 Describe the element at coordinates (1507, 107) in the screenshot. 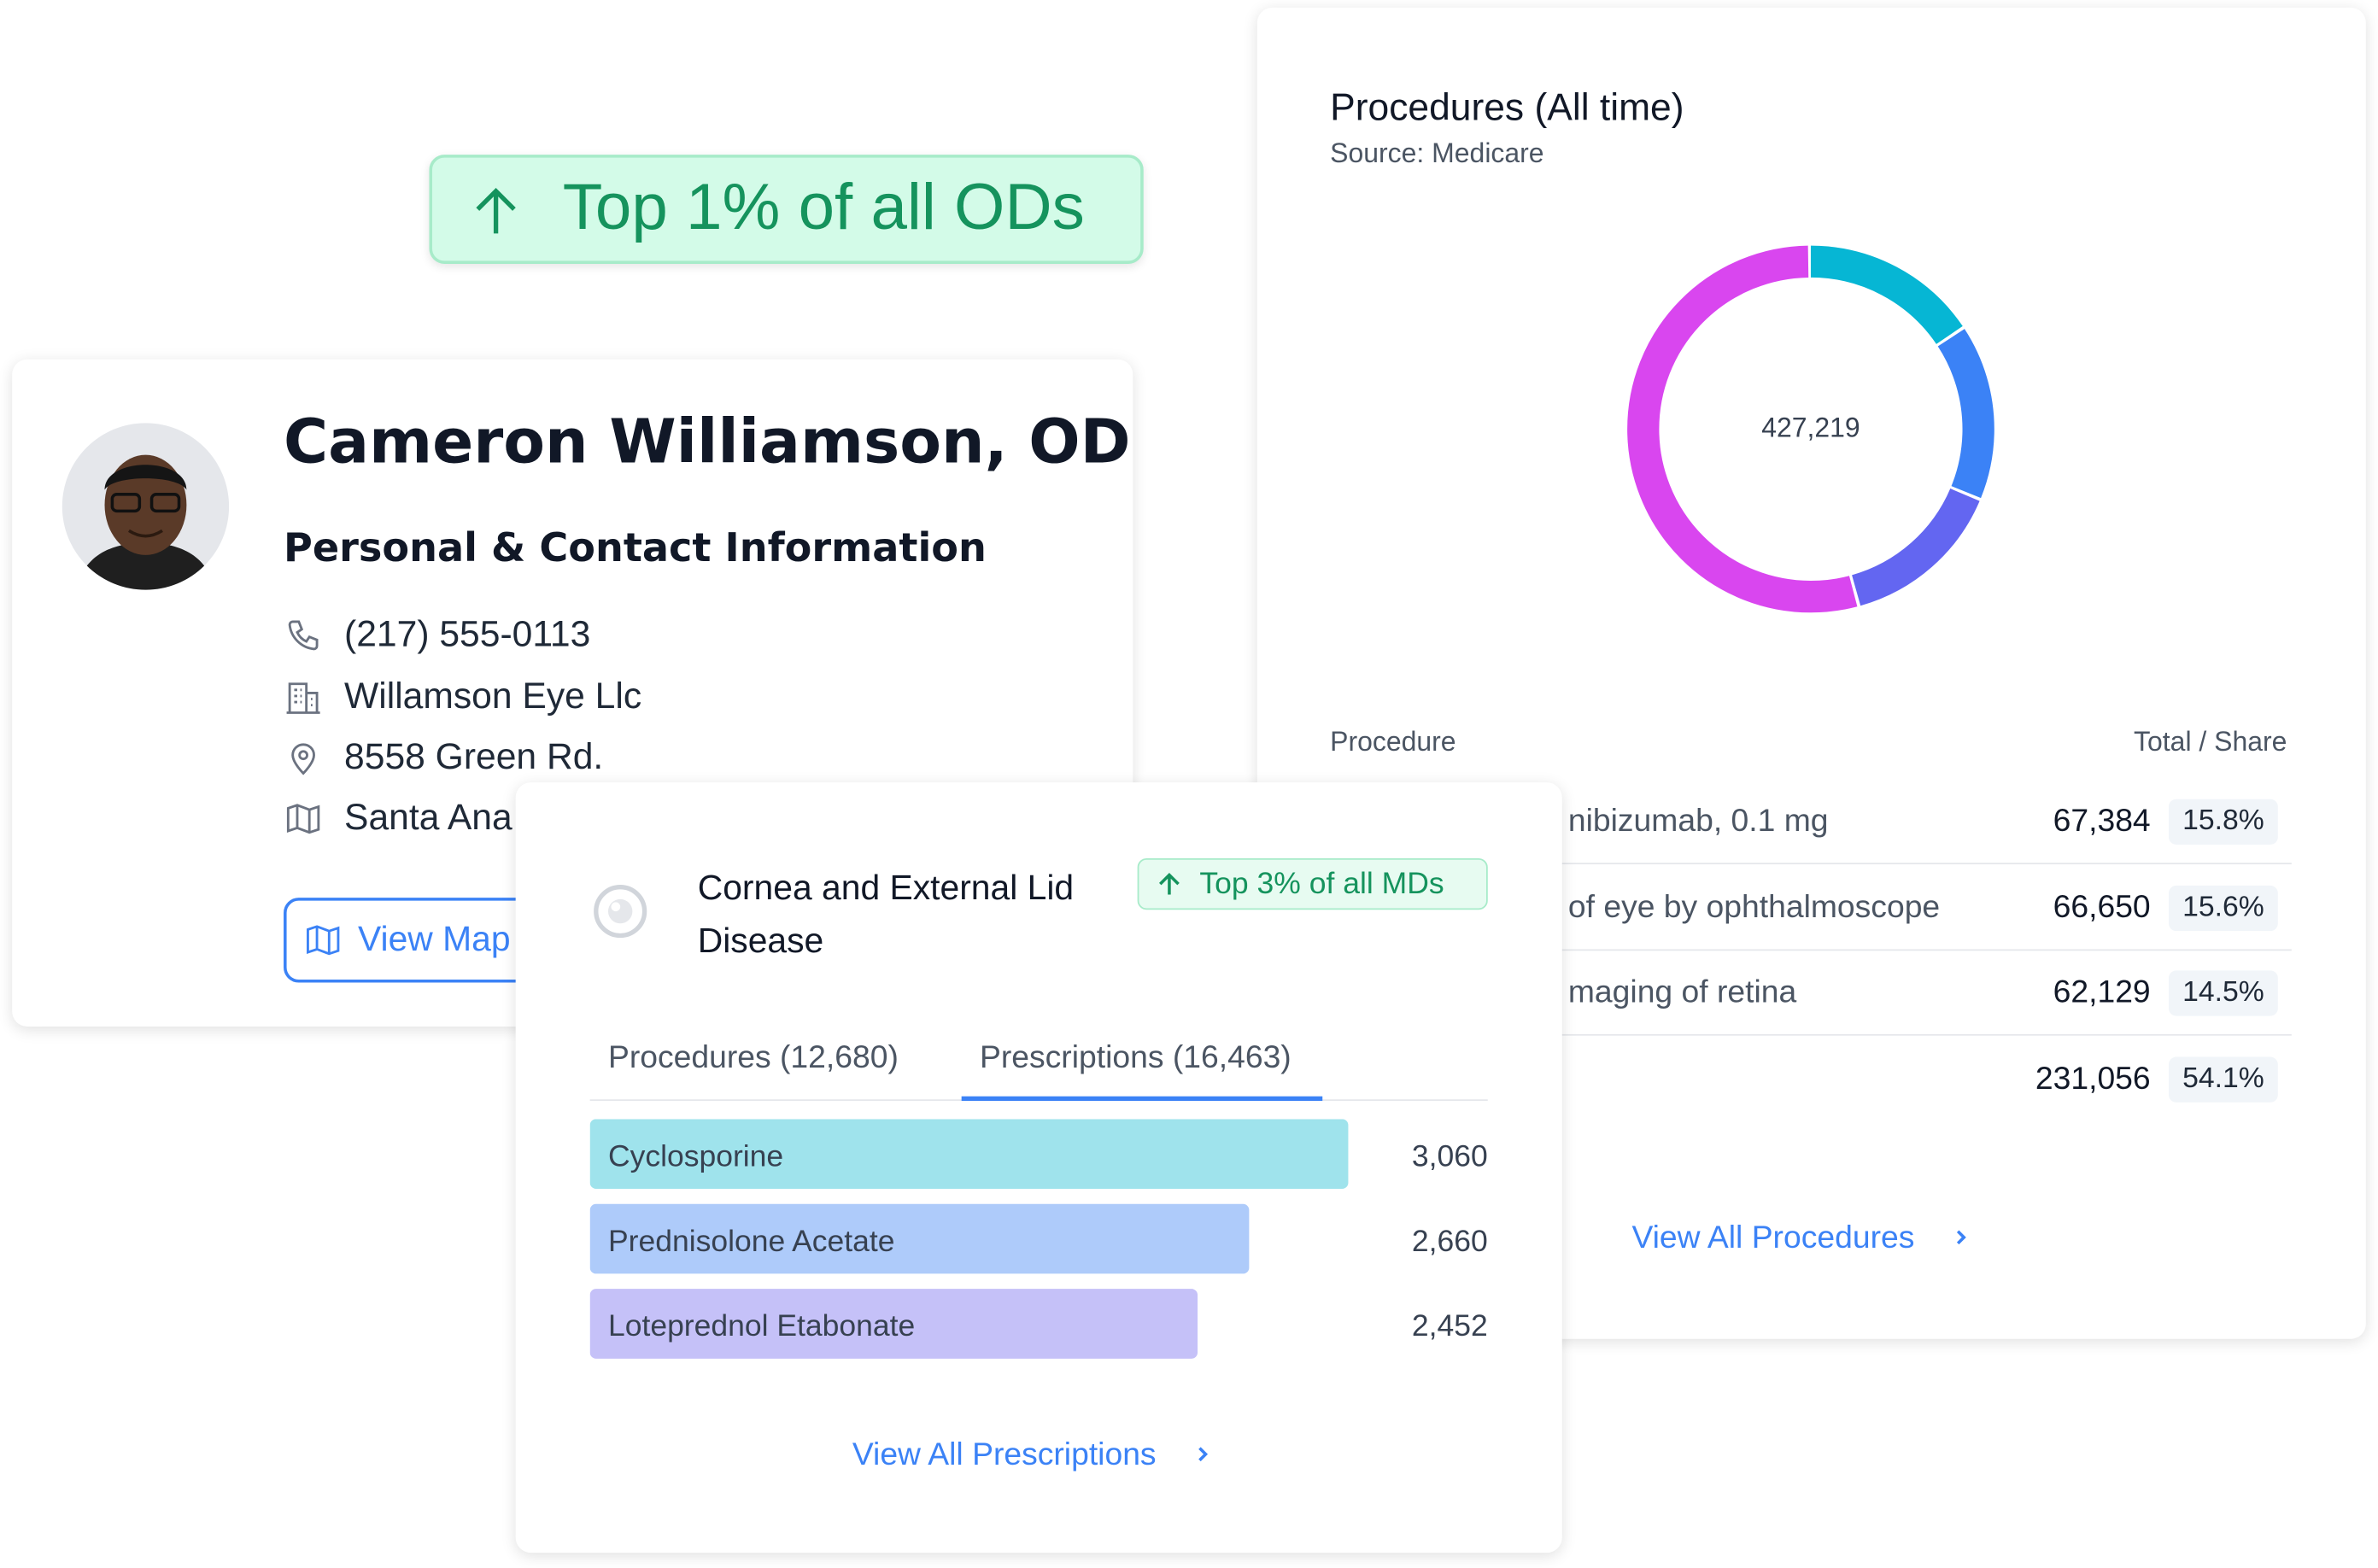

I see `card-title: Procedures (All time)` at that location.